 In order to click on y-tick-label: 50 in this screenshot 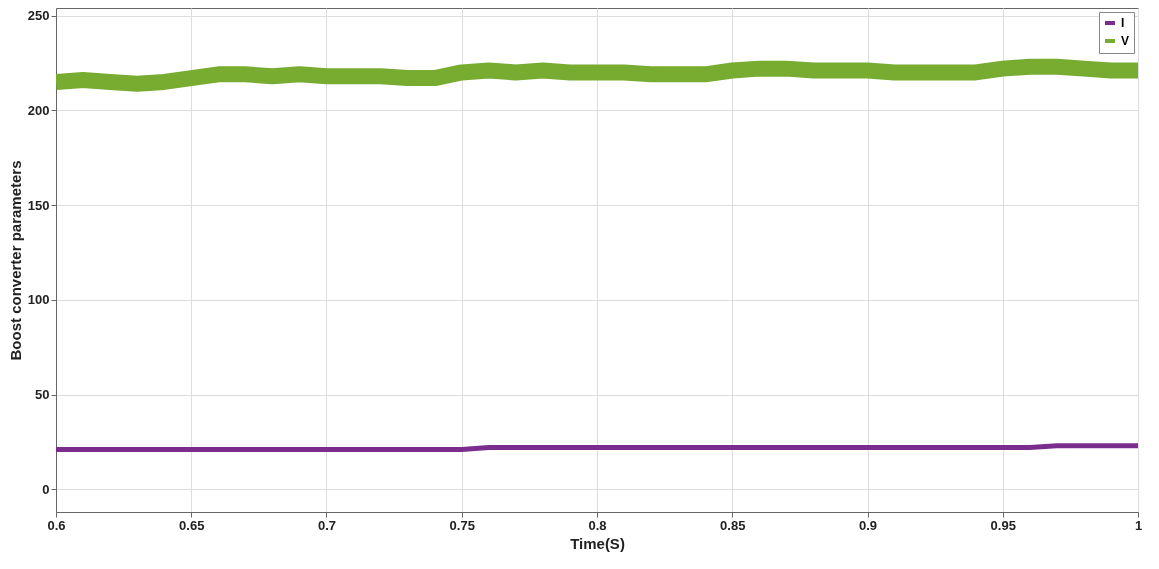, I will do `click(42, 395)`.